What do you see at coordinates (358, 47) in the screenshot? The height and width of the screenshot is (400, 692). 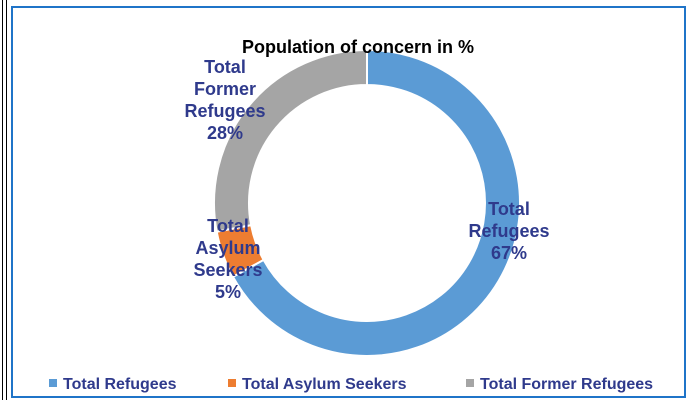 I see `chart-title: Population of concern in %` at bounding box center [358, 47].